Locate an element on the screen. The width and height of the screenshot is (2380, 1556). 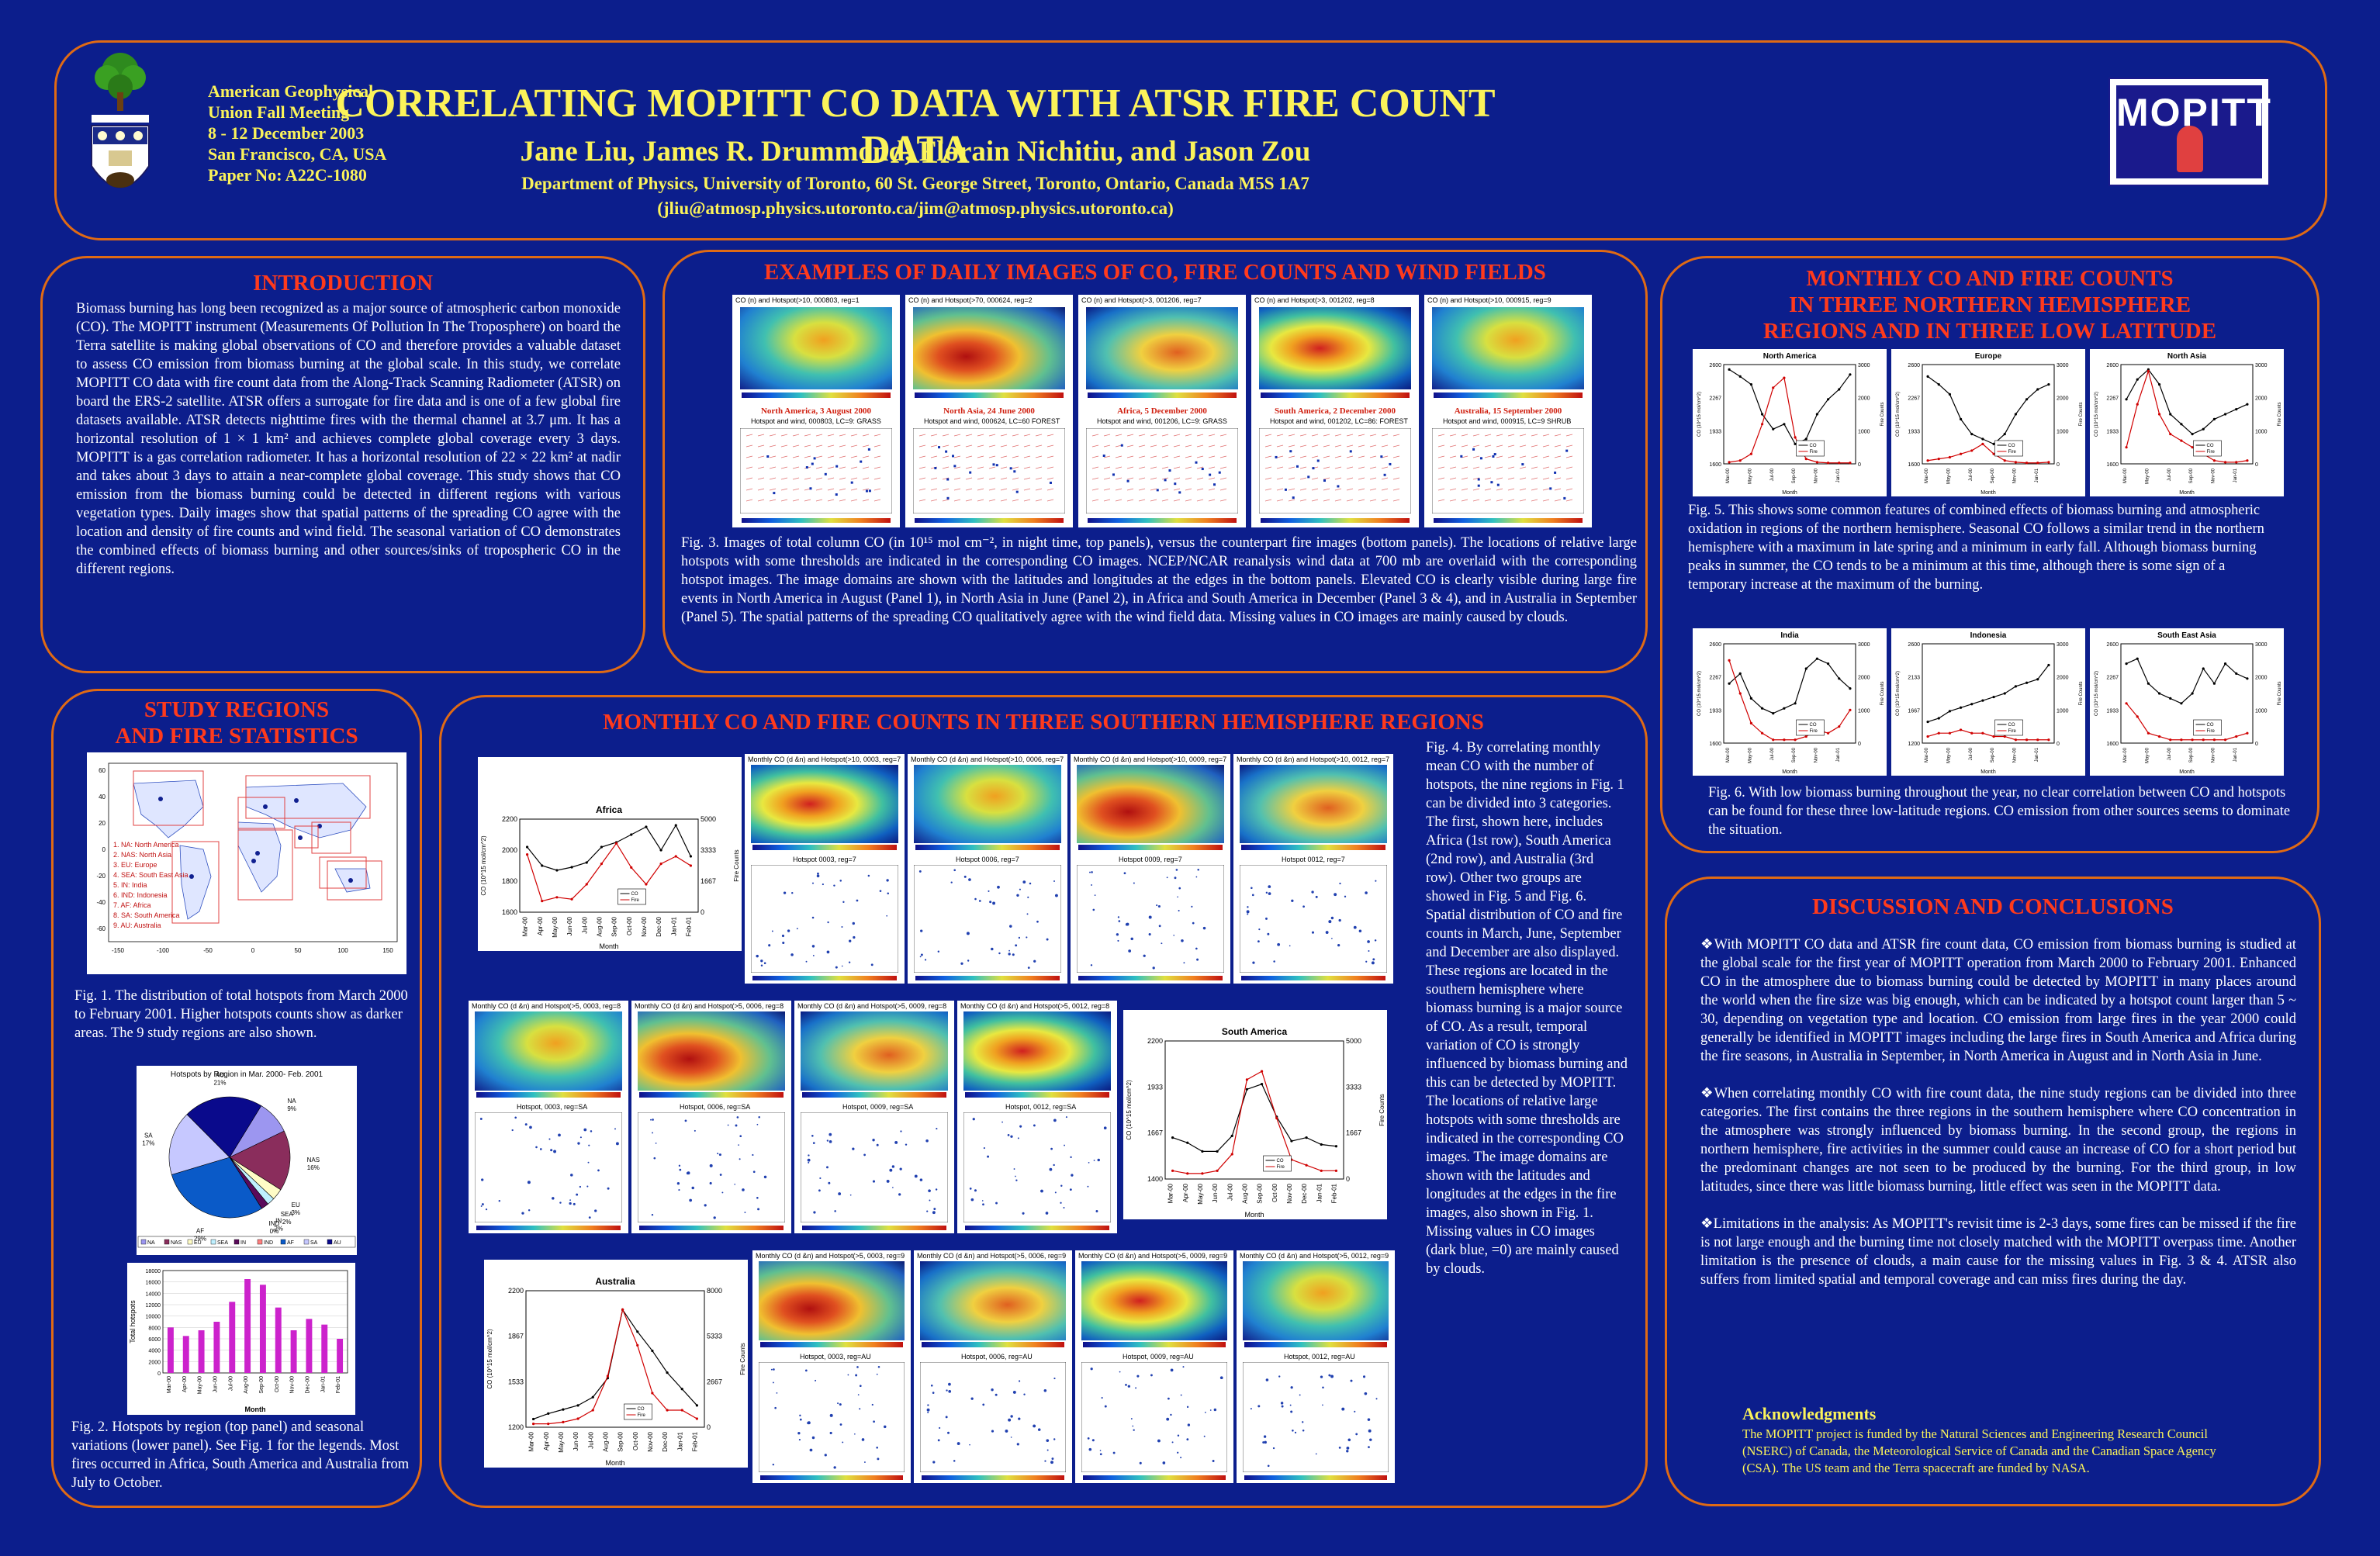
series-line-co is located at coordinates (1789, 406).